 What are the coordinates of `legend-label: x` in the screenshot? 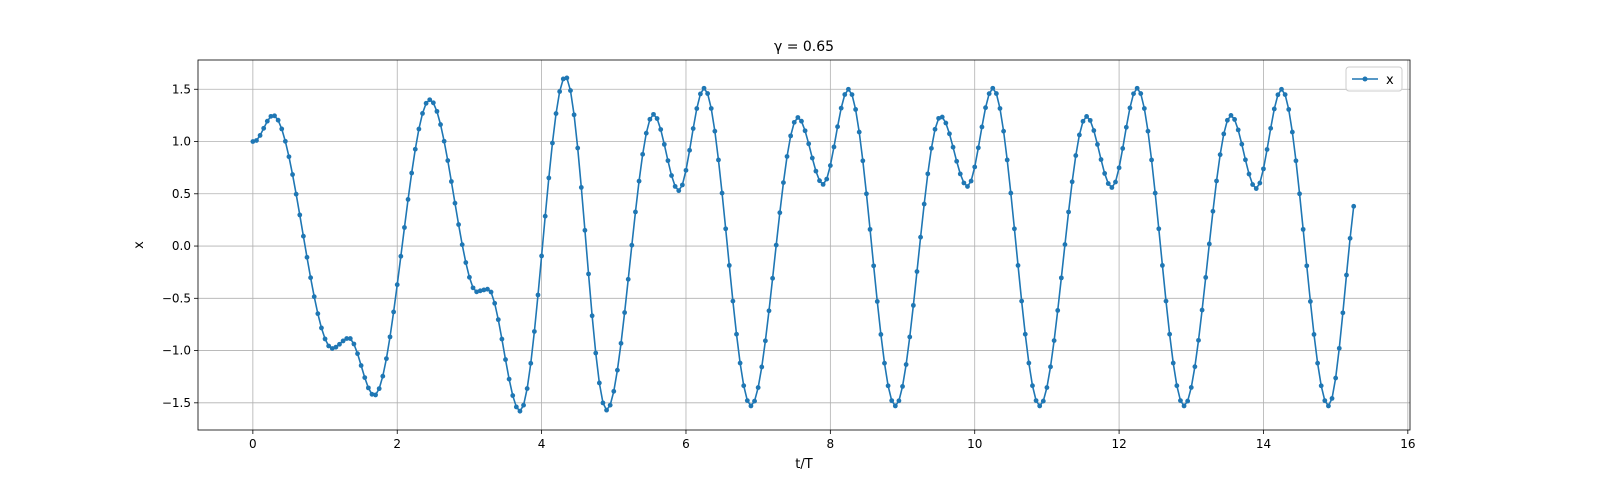 It's located at (1390, 80).